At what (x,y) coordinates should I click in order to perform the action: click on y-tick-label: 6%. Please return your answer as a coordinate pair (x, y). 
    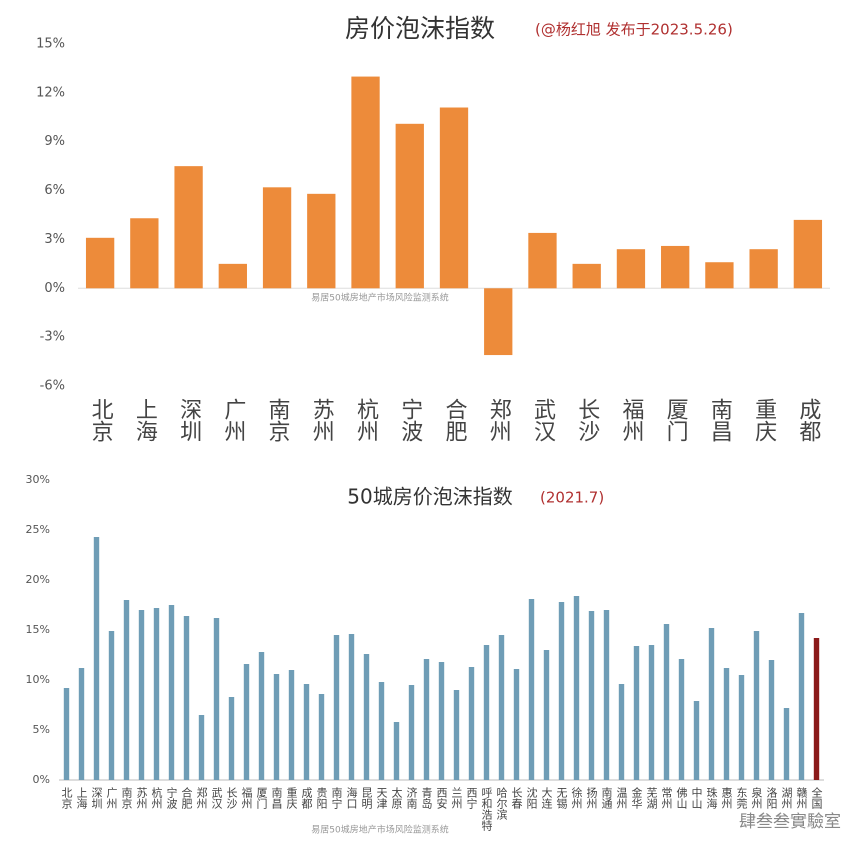
    Looking at the image, I should click on (54, 190).